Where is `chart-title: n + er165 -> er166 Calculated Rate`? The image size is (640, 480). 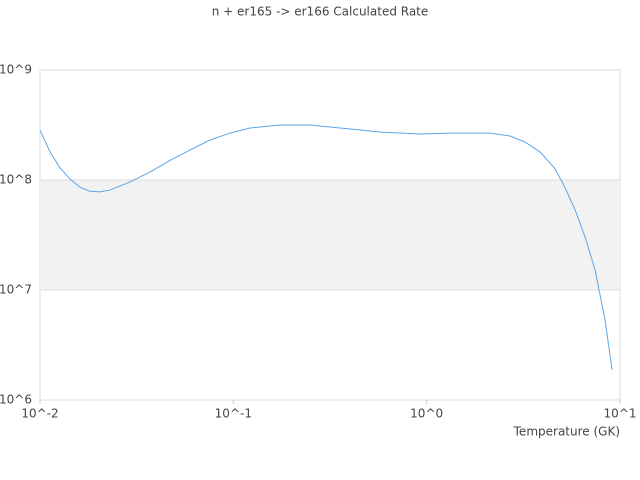
chart-title: n + er165 -> er166 Calculated Rate is located at coordinates (320, 12).